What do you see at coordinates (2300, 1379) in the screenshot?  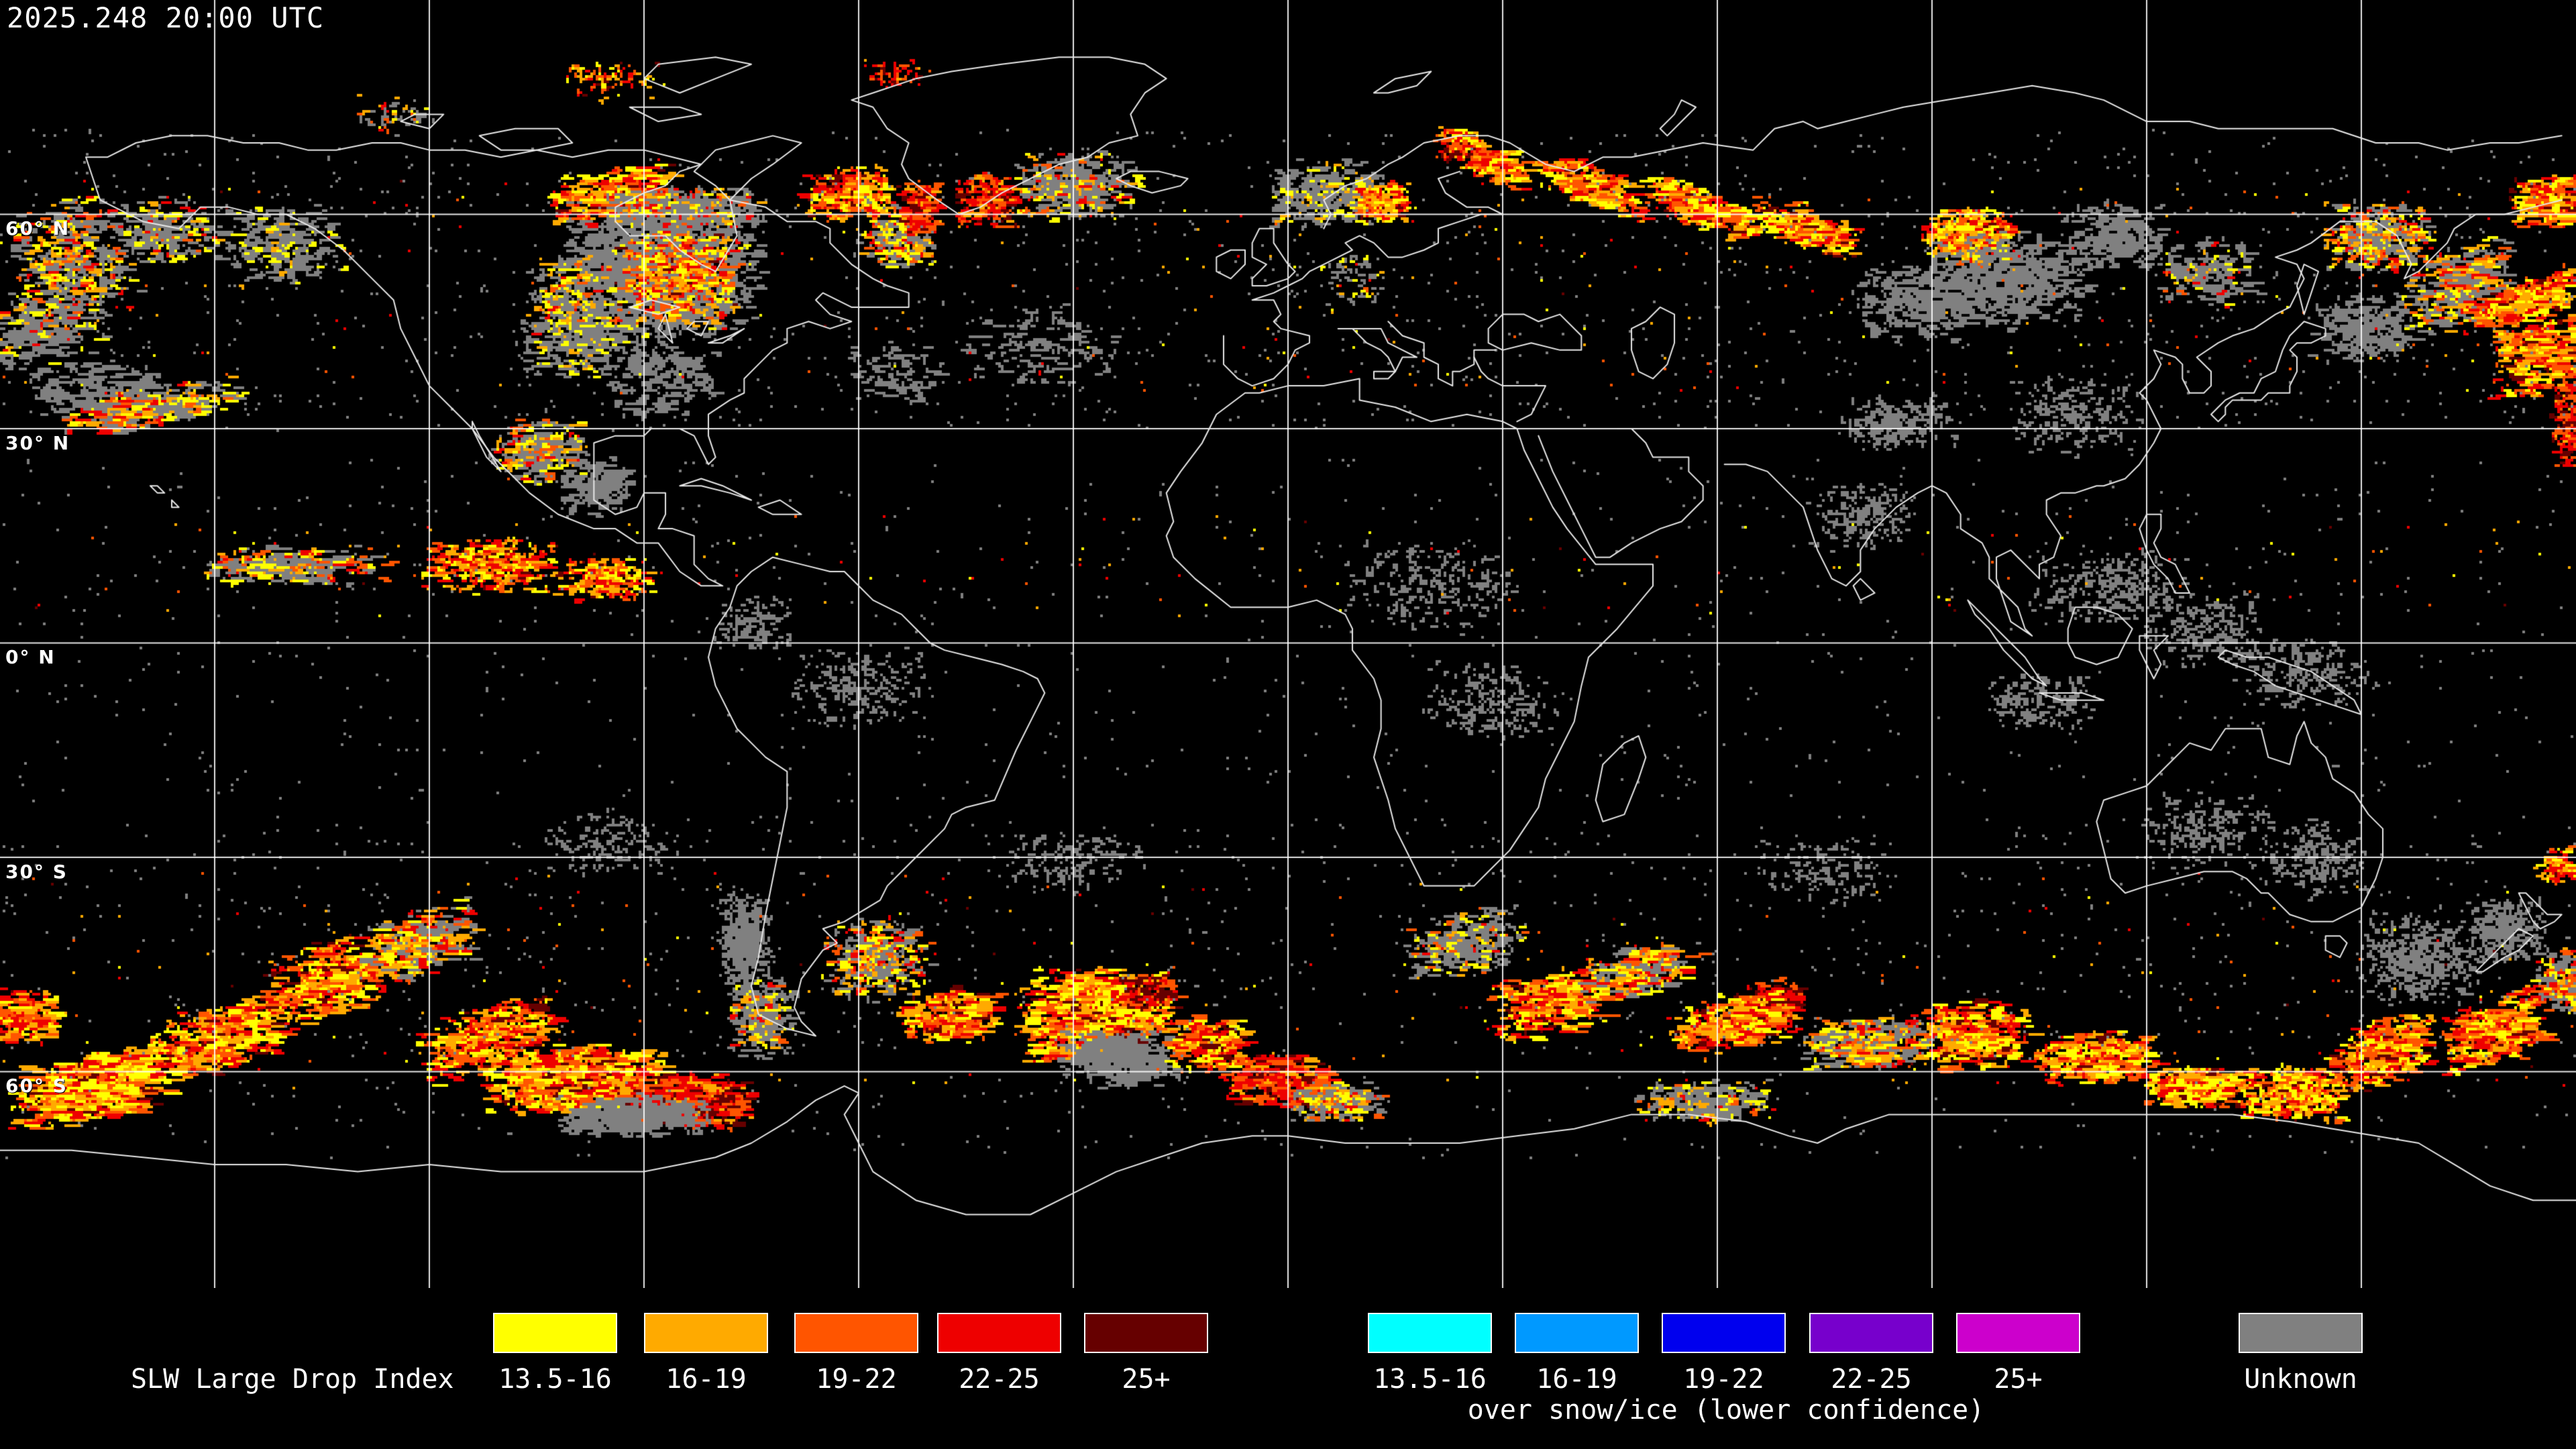 I see `legend-label-unknown: Unknown` at bounding box center [2300, 1379].